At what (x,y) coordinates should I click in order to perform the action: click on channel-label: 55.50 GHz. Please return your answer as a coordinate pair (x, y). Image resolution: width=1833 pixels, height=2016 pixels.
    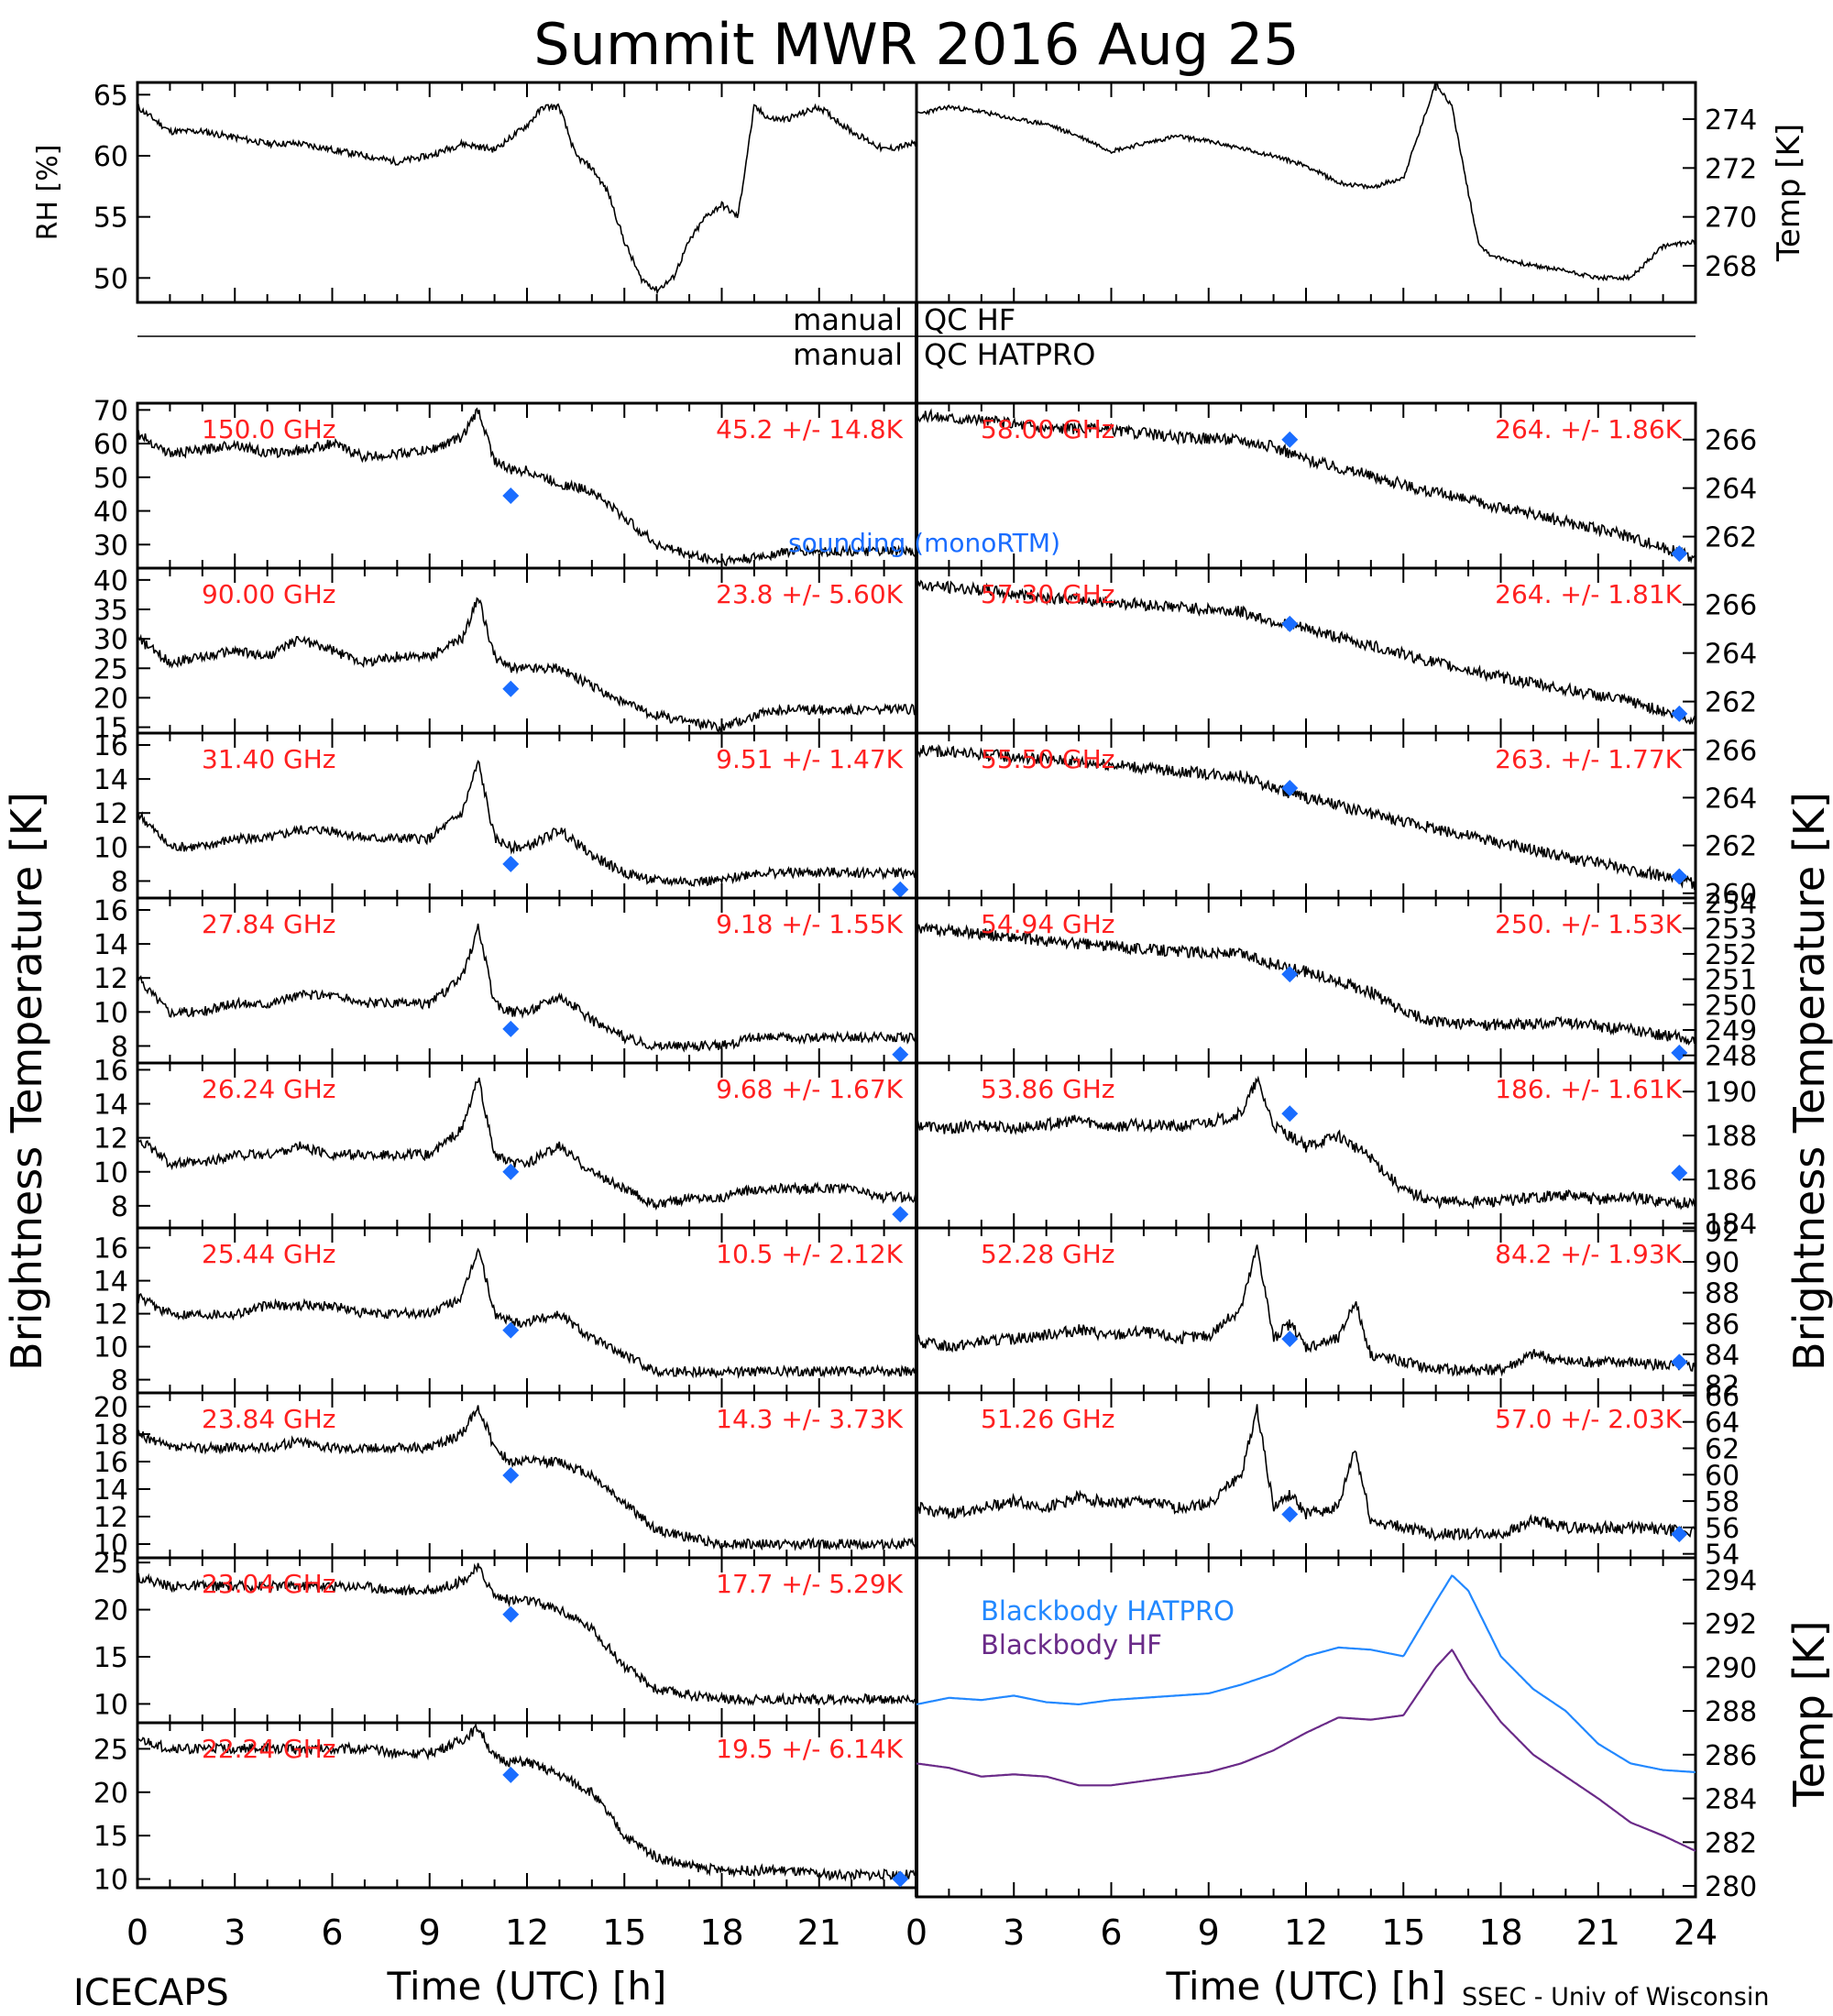
    Looking at the image, I should click on (1048, 759).